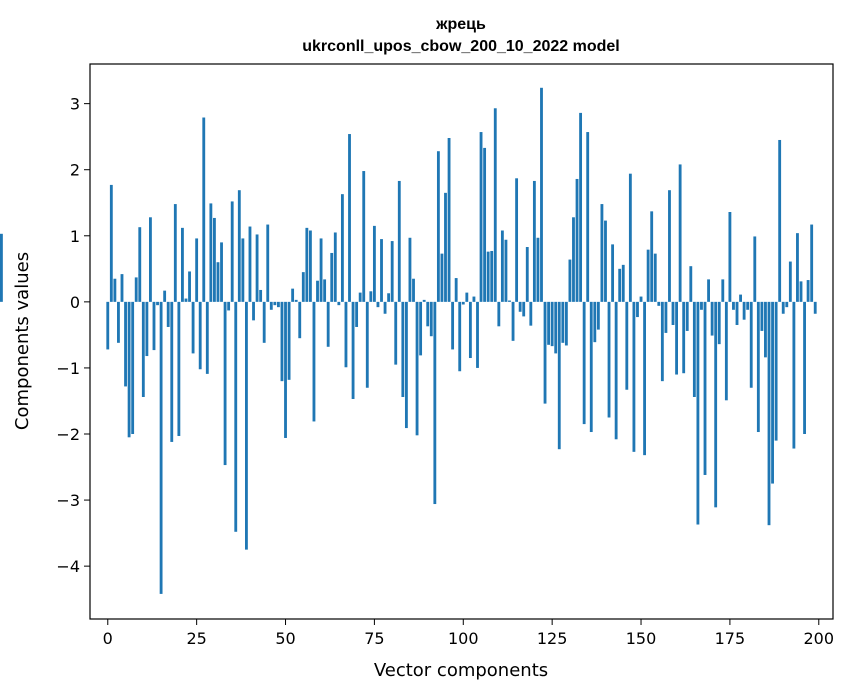  What do you see at coordinates (68, 500) in the screenshot?
I see `y-tick-label: −3` at bounding box center [68, 500].